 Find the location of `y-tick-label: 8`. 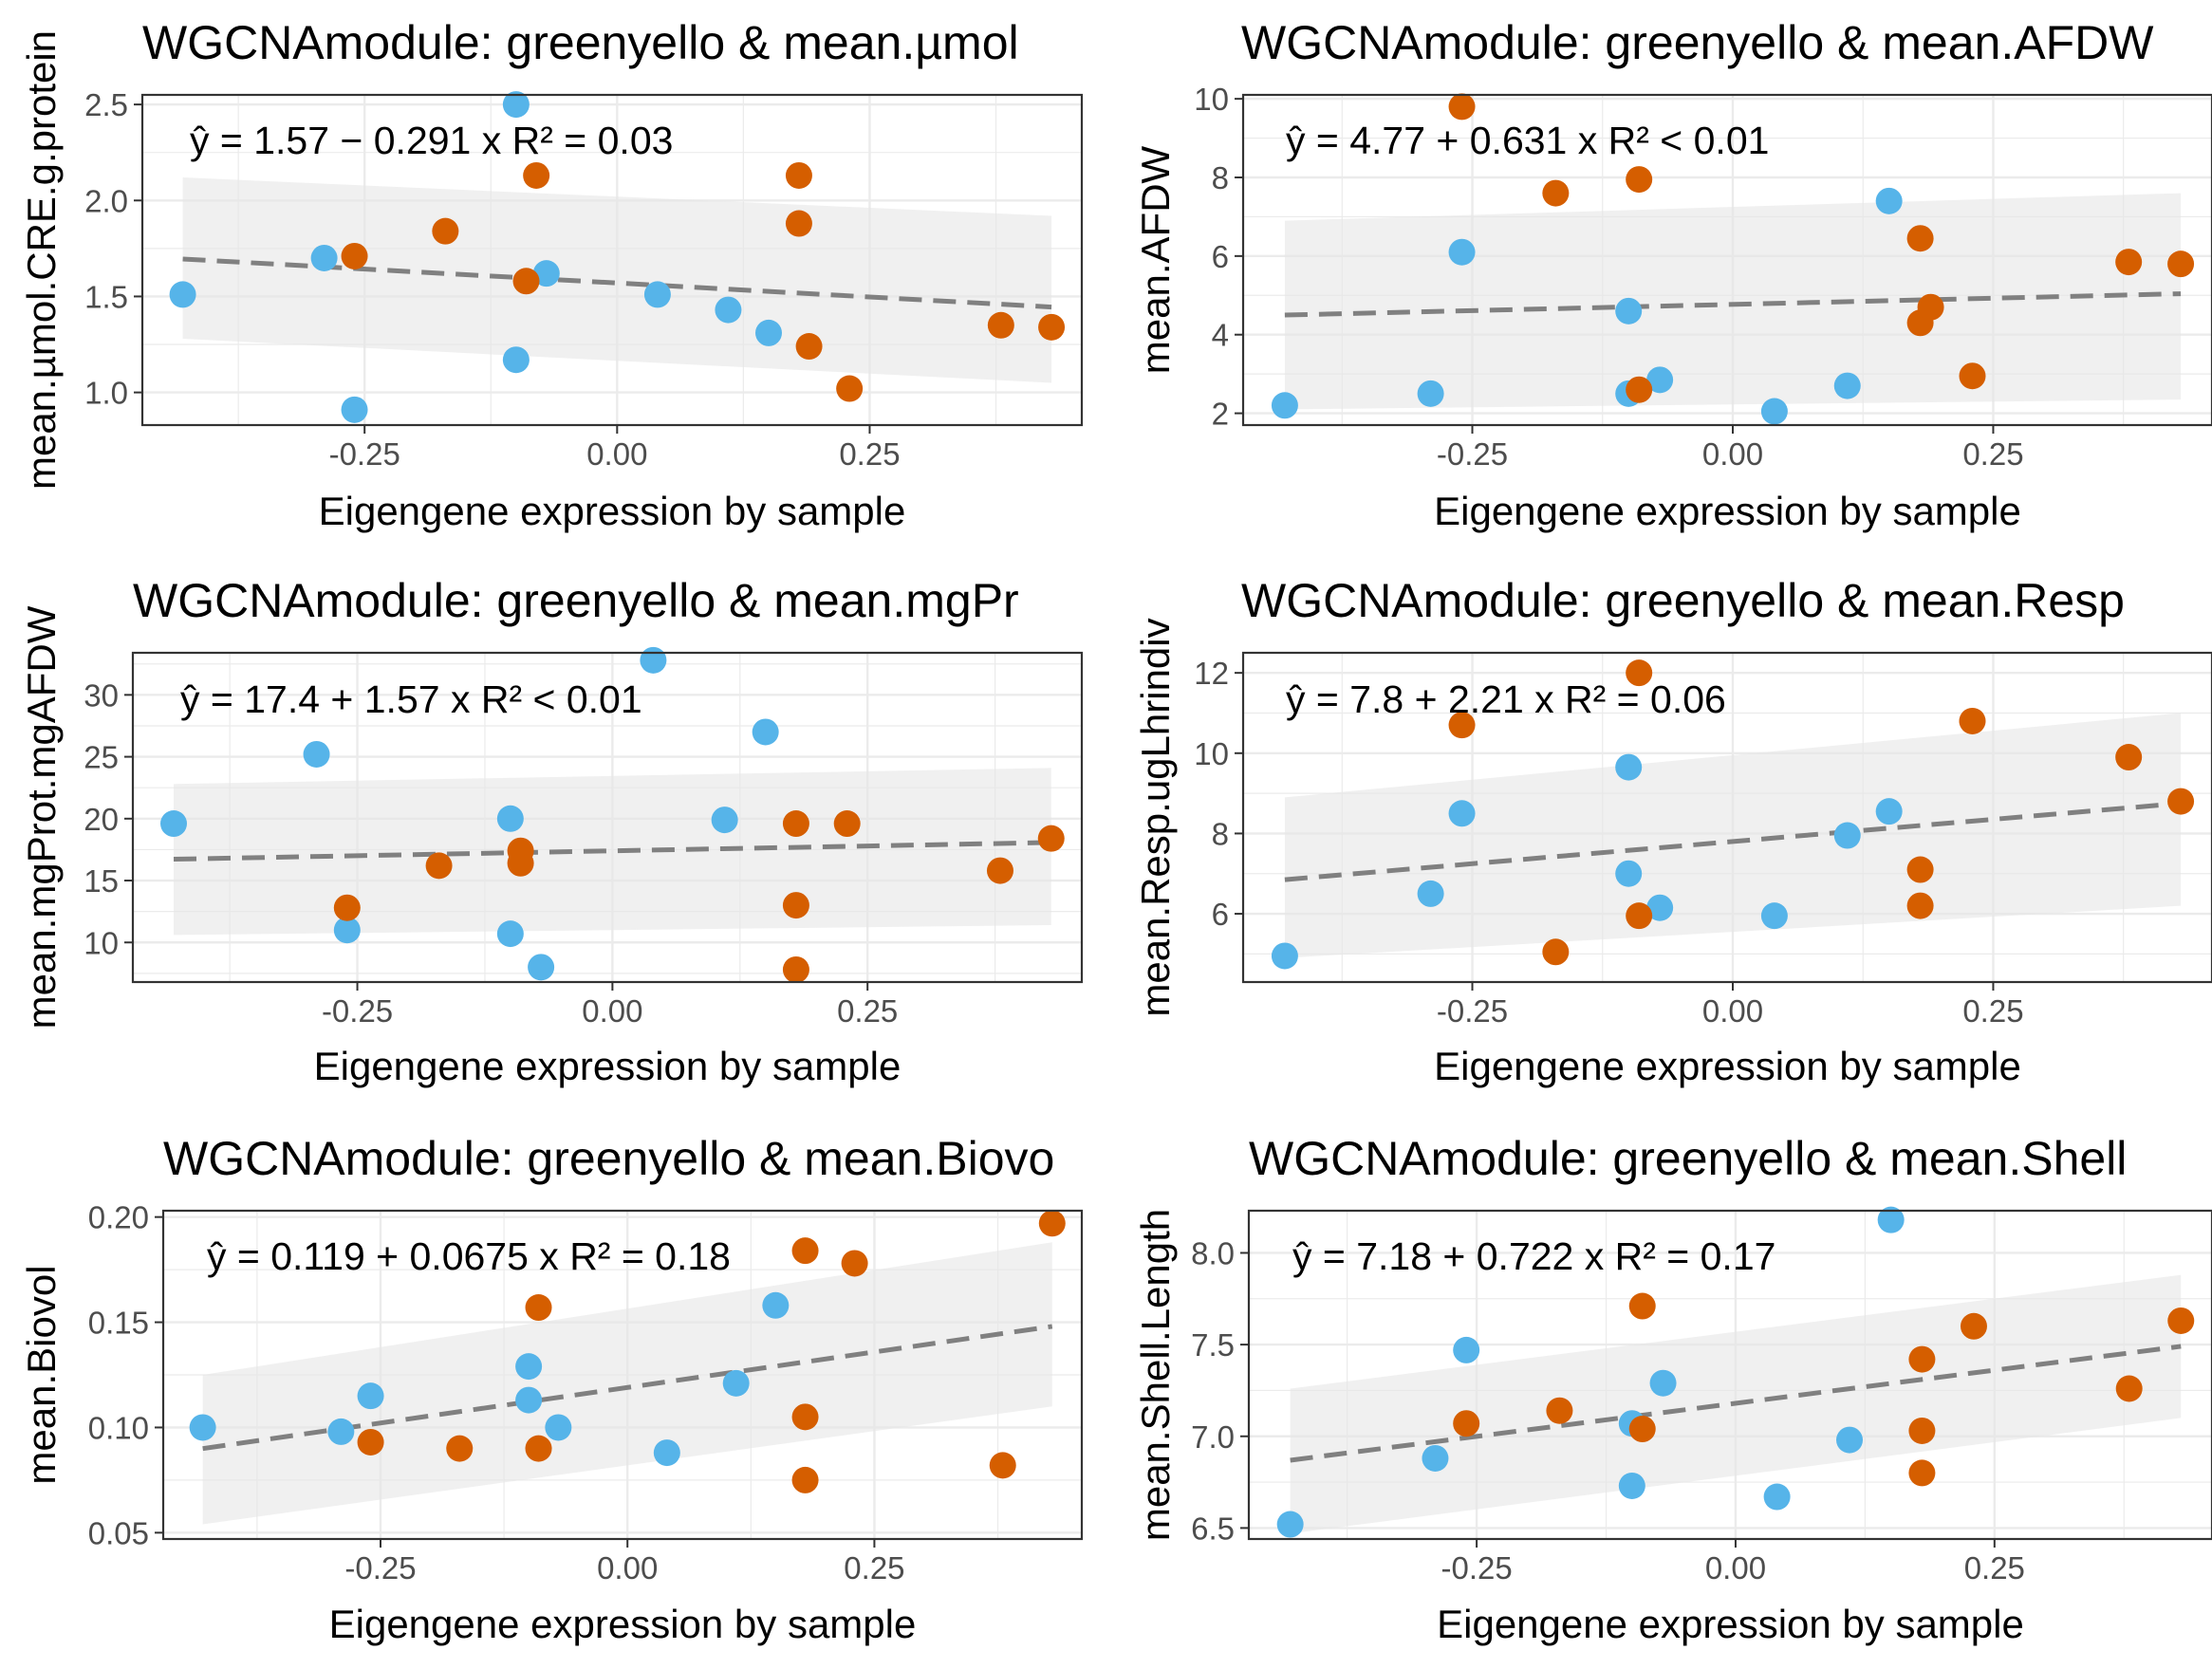

y-tick-label: 8 is located at coordinates (1221, 177).